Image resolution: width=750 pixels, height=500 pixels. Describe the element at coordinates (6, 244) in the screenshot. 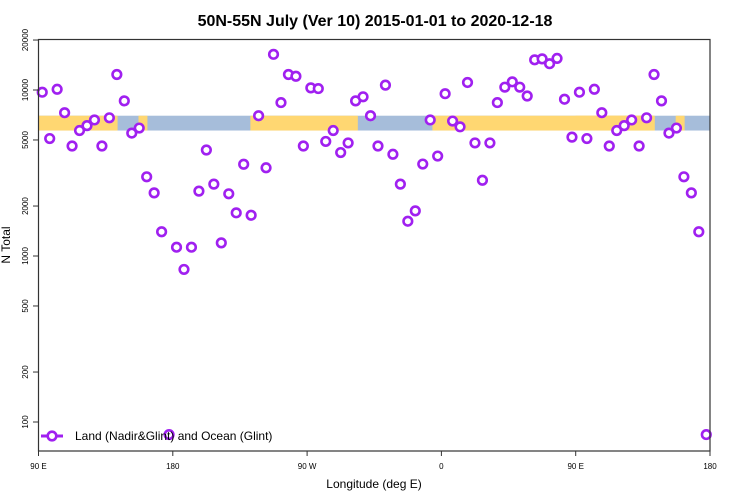

I see `y-axis-label: N Total` at that location.